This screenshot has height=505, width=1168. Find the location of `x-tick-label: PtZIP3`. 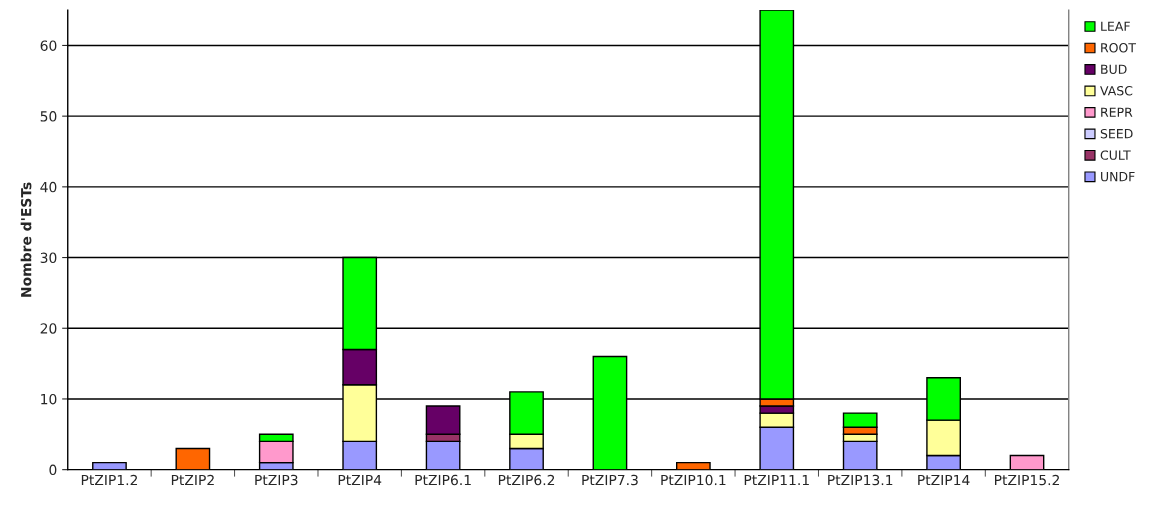

x-tick-label: PtZIP3 is located at coordinates (276, 480).